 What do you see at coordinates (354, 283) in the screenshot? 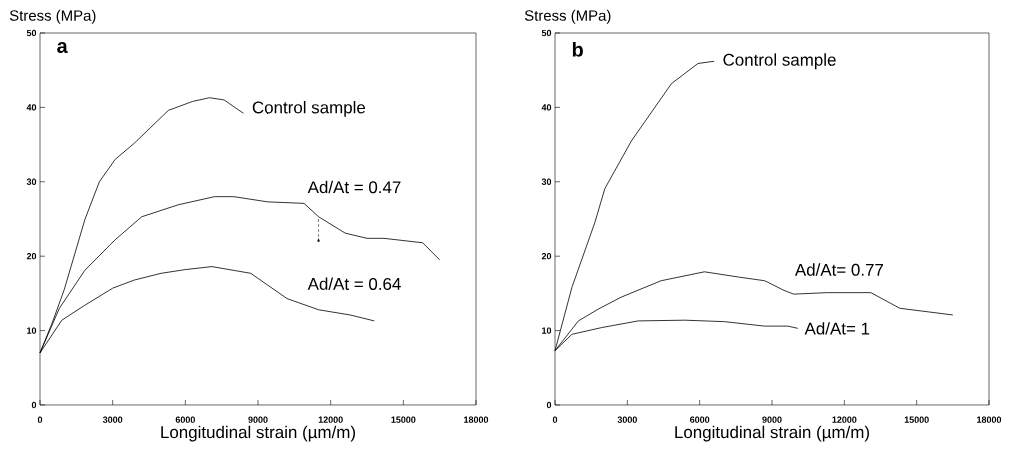
I see `series-label: Ad/At = 0.64` at bounding box center [354, 283].